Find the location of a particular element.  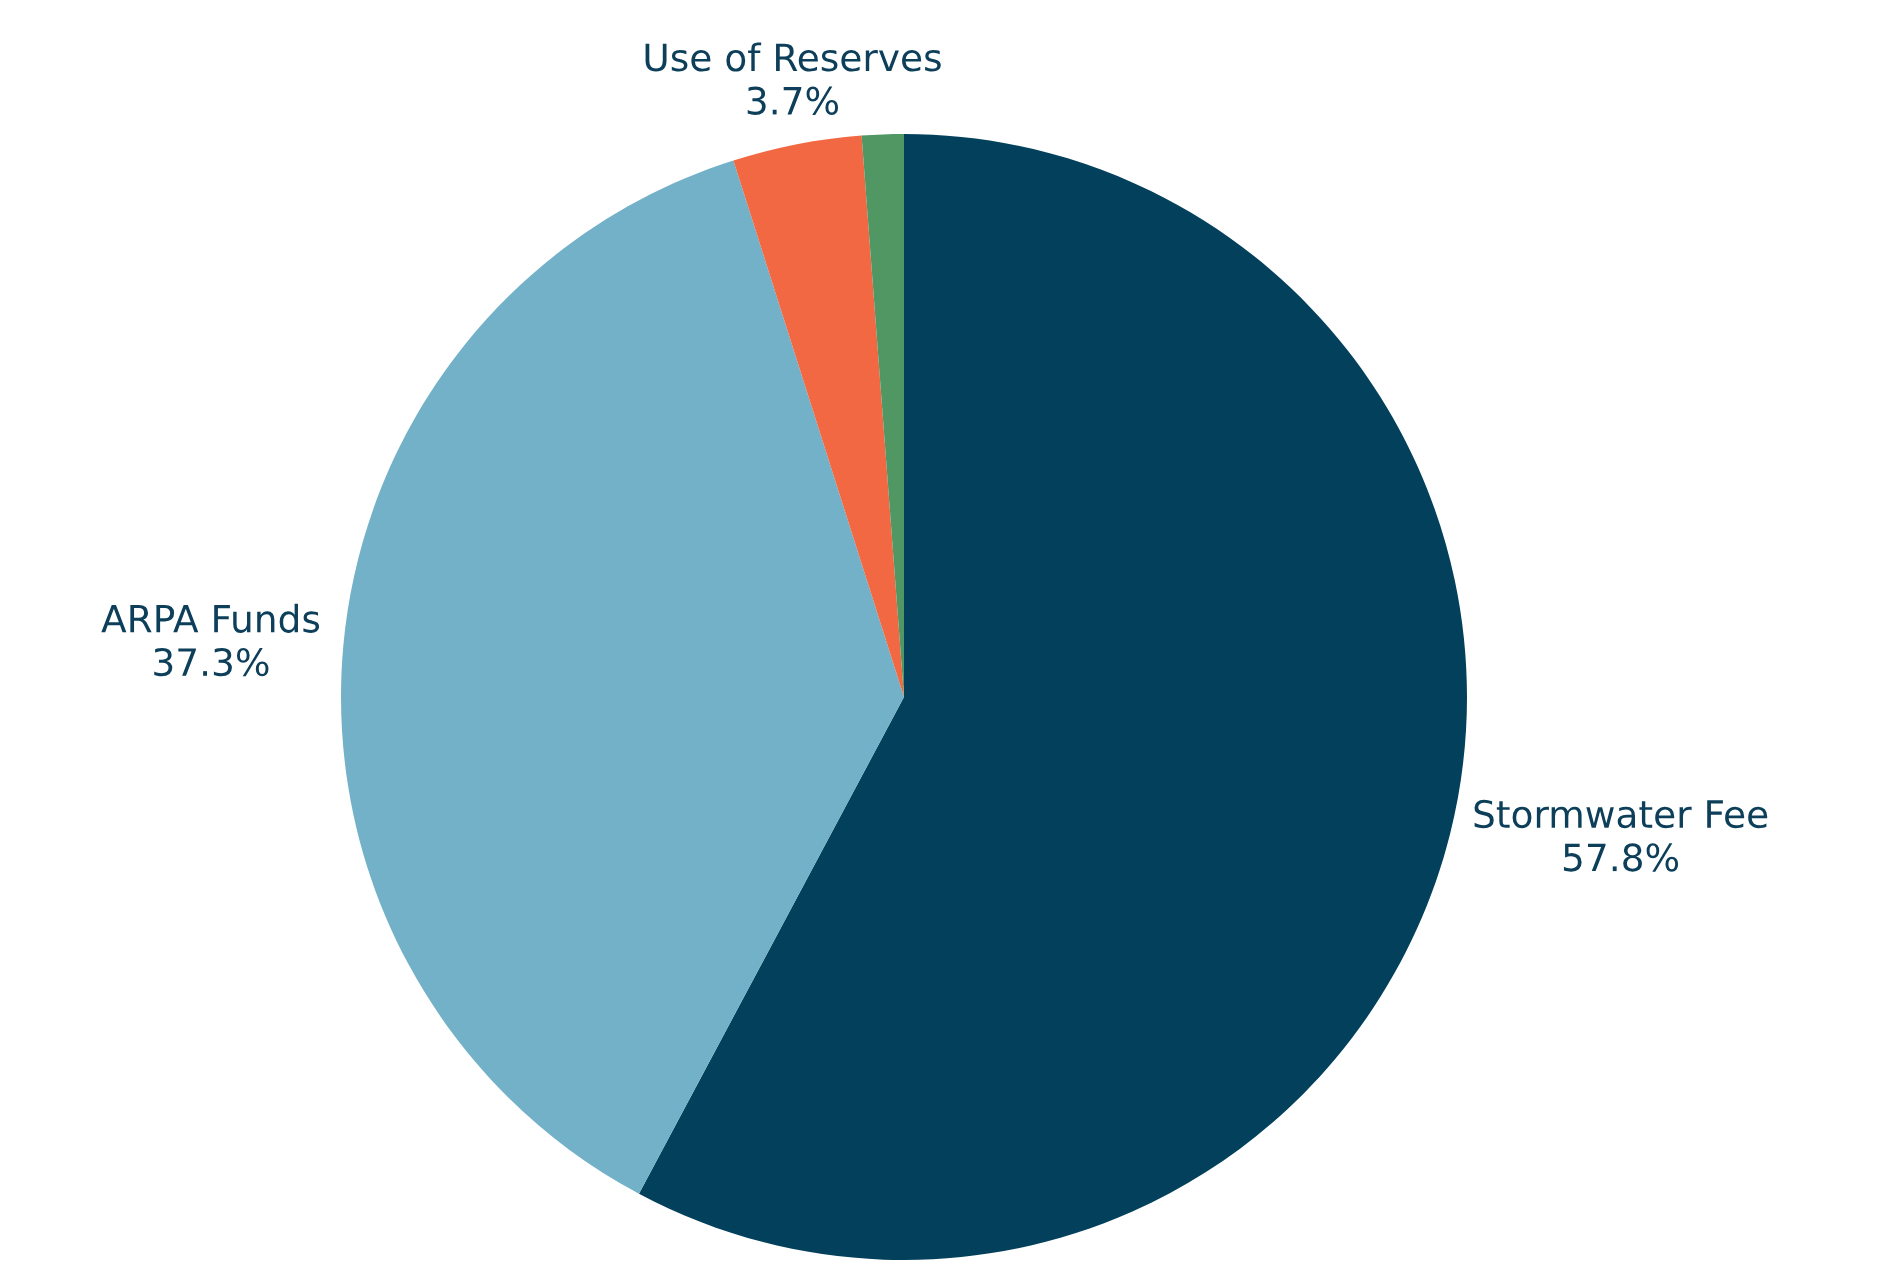

data-label: 3.7% is located at coordinates (793, 100).